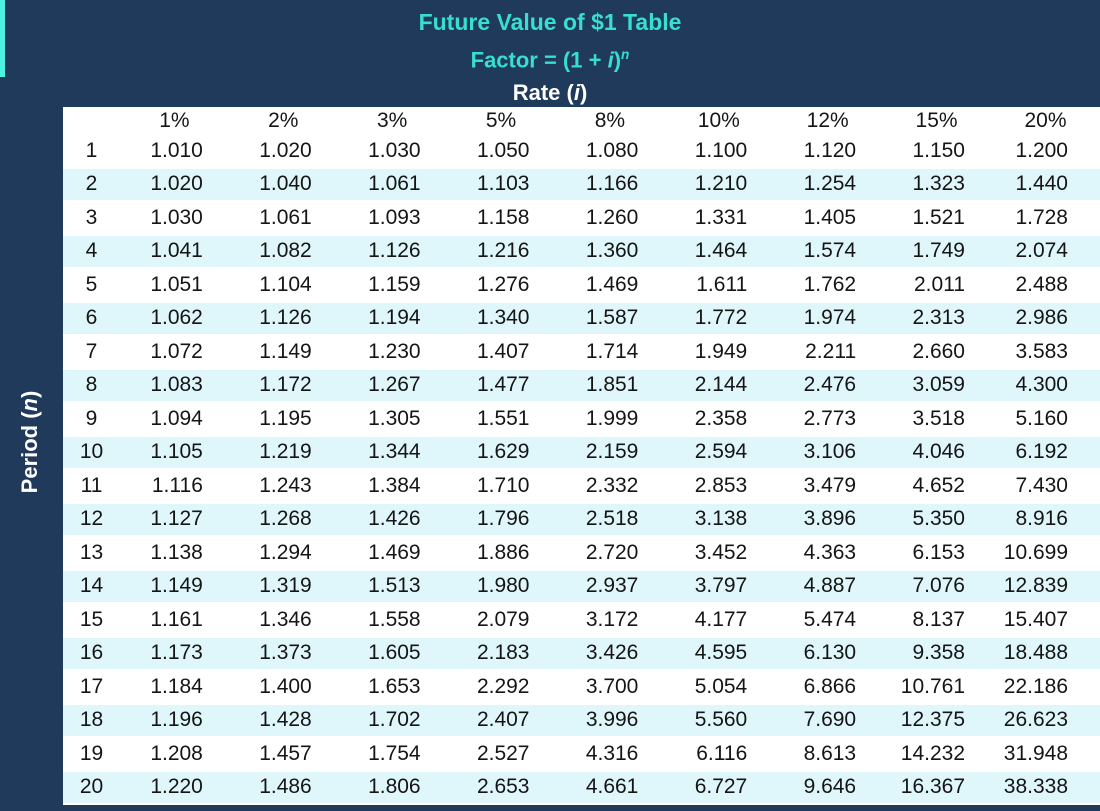 This screenshot has height=811, width=1100. I want to click on factor-cell: 2.986, so click(1045, 318).